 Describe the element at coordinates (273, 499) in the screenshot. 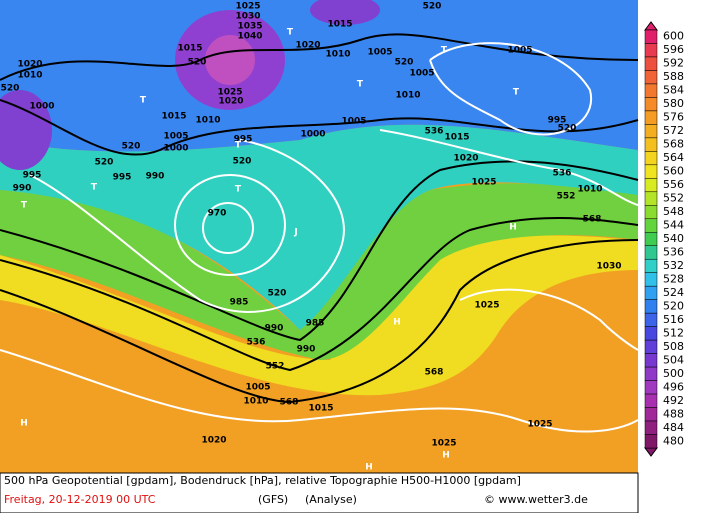

I see `model: (GFS)` at that location.